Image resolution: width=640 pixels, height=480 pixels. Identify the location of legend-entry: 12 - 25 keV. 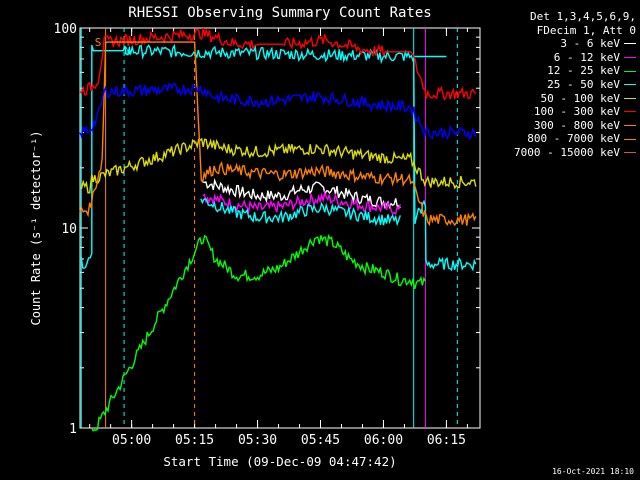
(561, 71).